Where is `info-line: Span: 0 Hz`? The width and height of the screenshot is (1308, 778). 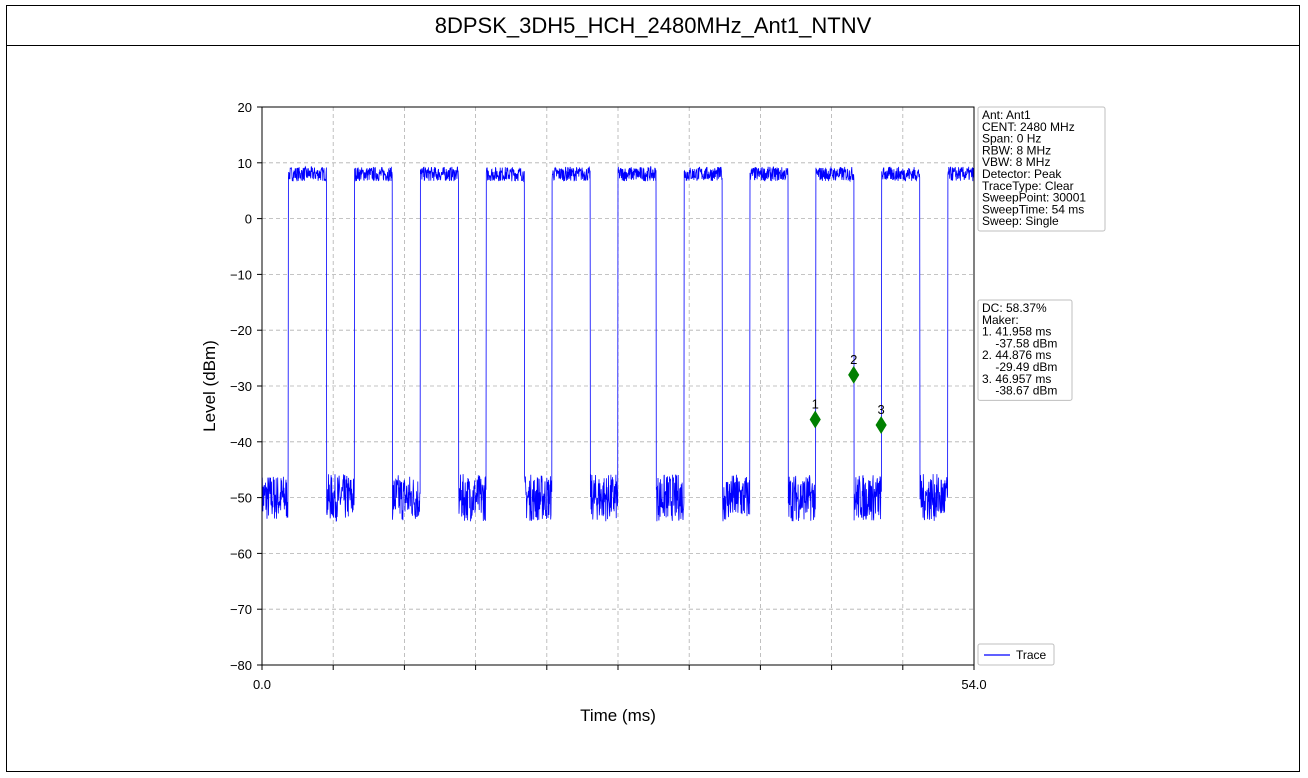
info-line: Span: 0 Hz is located at coordinates (1011, 139).